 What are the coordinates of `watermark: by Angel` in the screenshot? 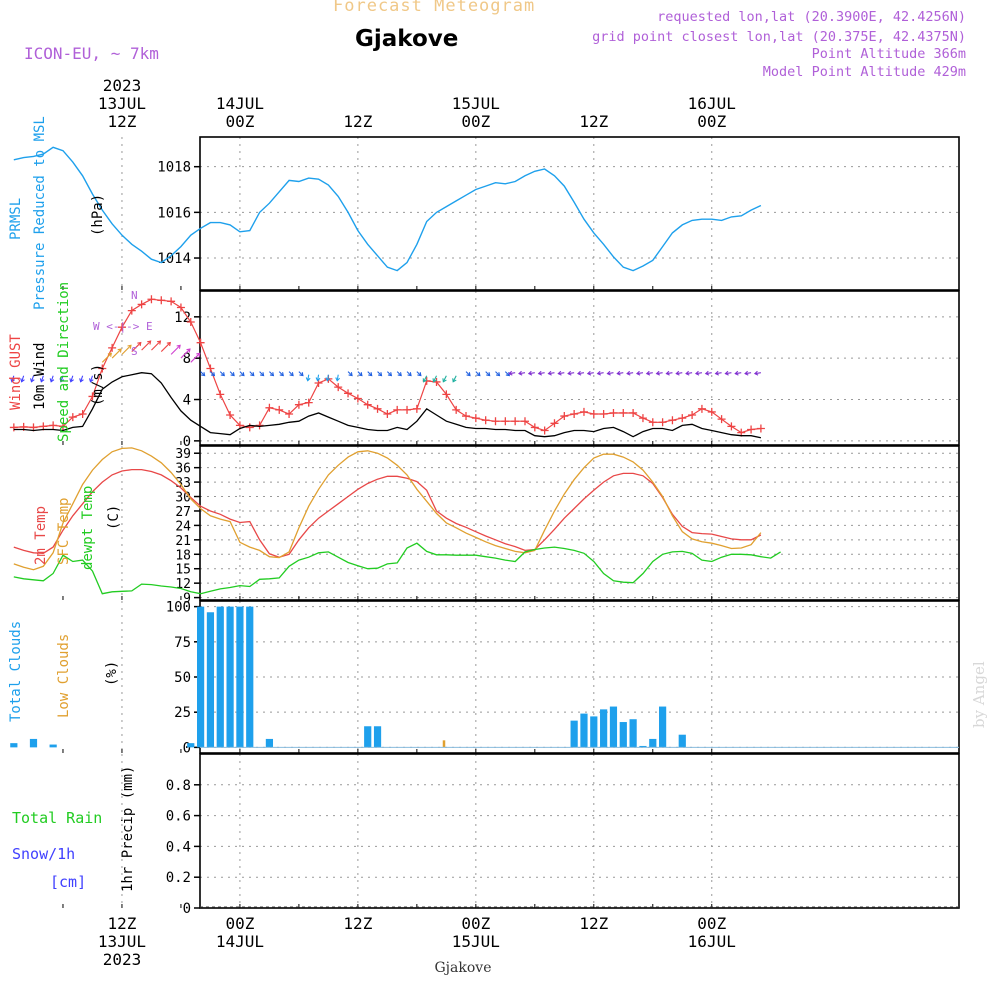 It's located at (979, 694).